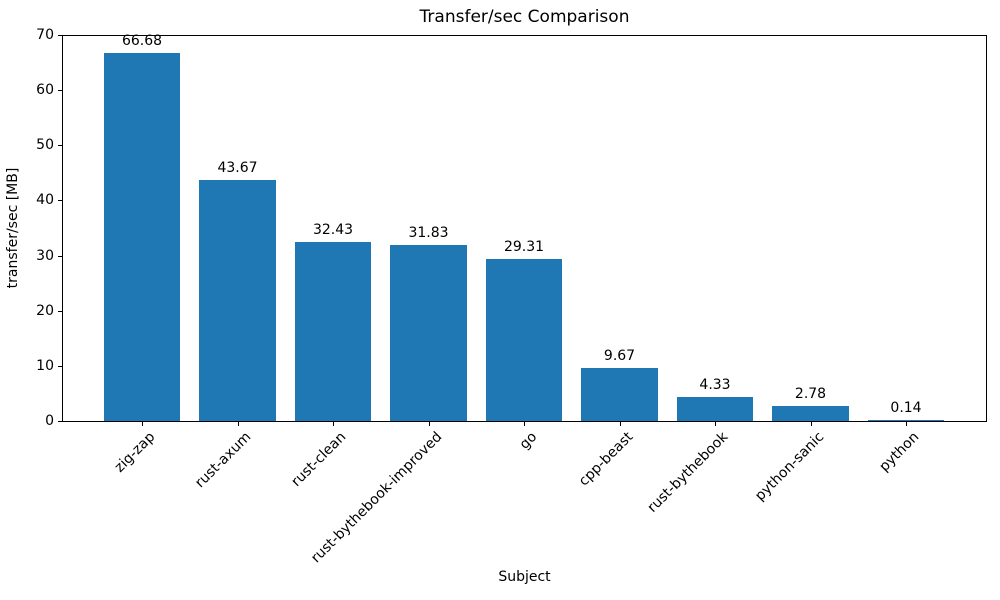 Image resolution: width=1000 pixels, height=600 pixels. What do you see at coordinates (524, 577) in the screenshot?
I see `x-axis-label: Subject` at bounding box center [524, 577].